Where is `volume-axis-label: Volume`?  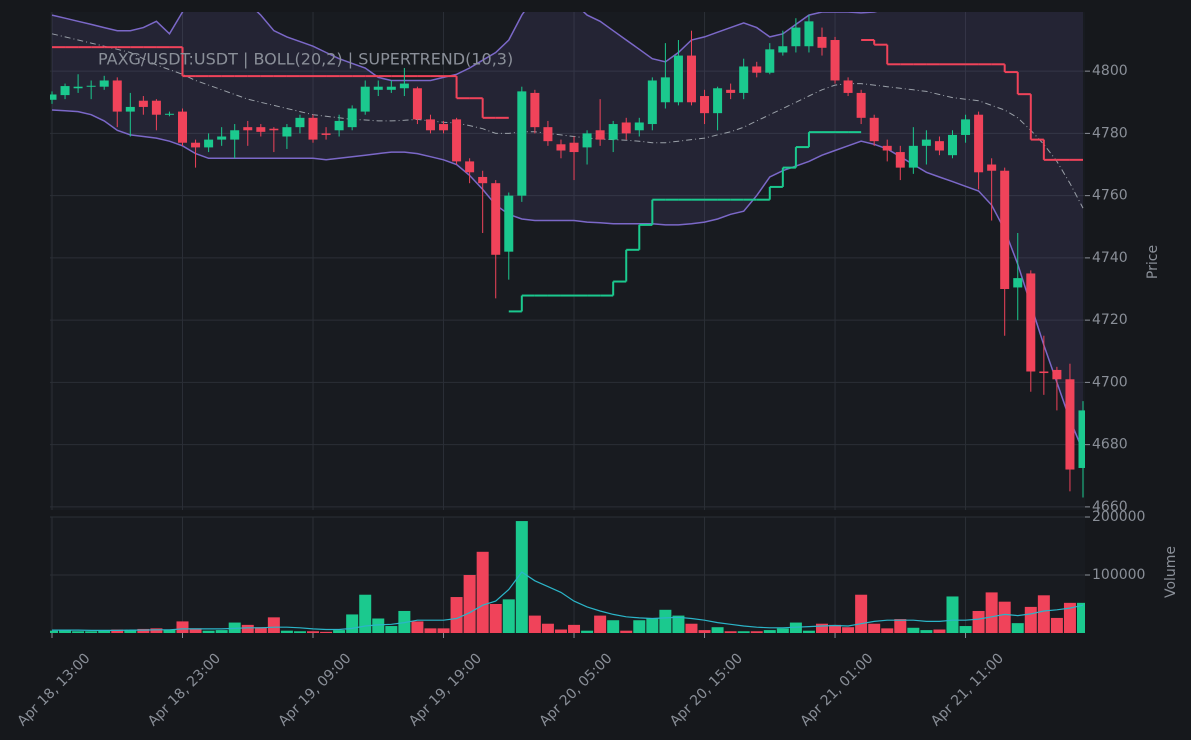
volume-axis-label: Volume is located at coordinates (1171, 572).